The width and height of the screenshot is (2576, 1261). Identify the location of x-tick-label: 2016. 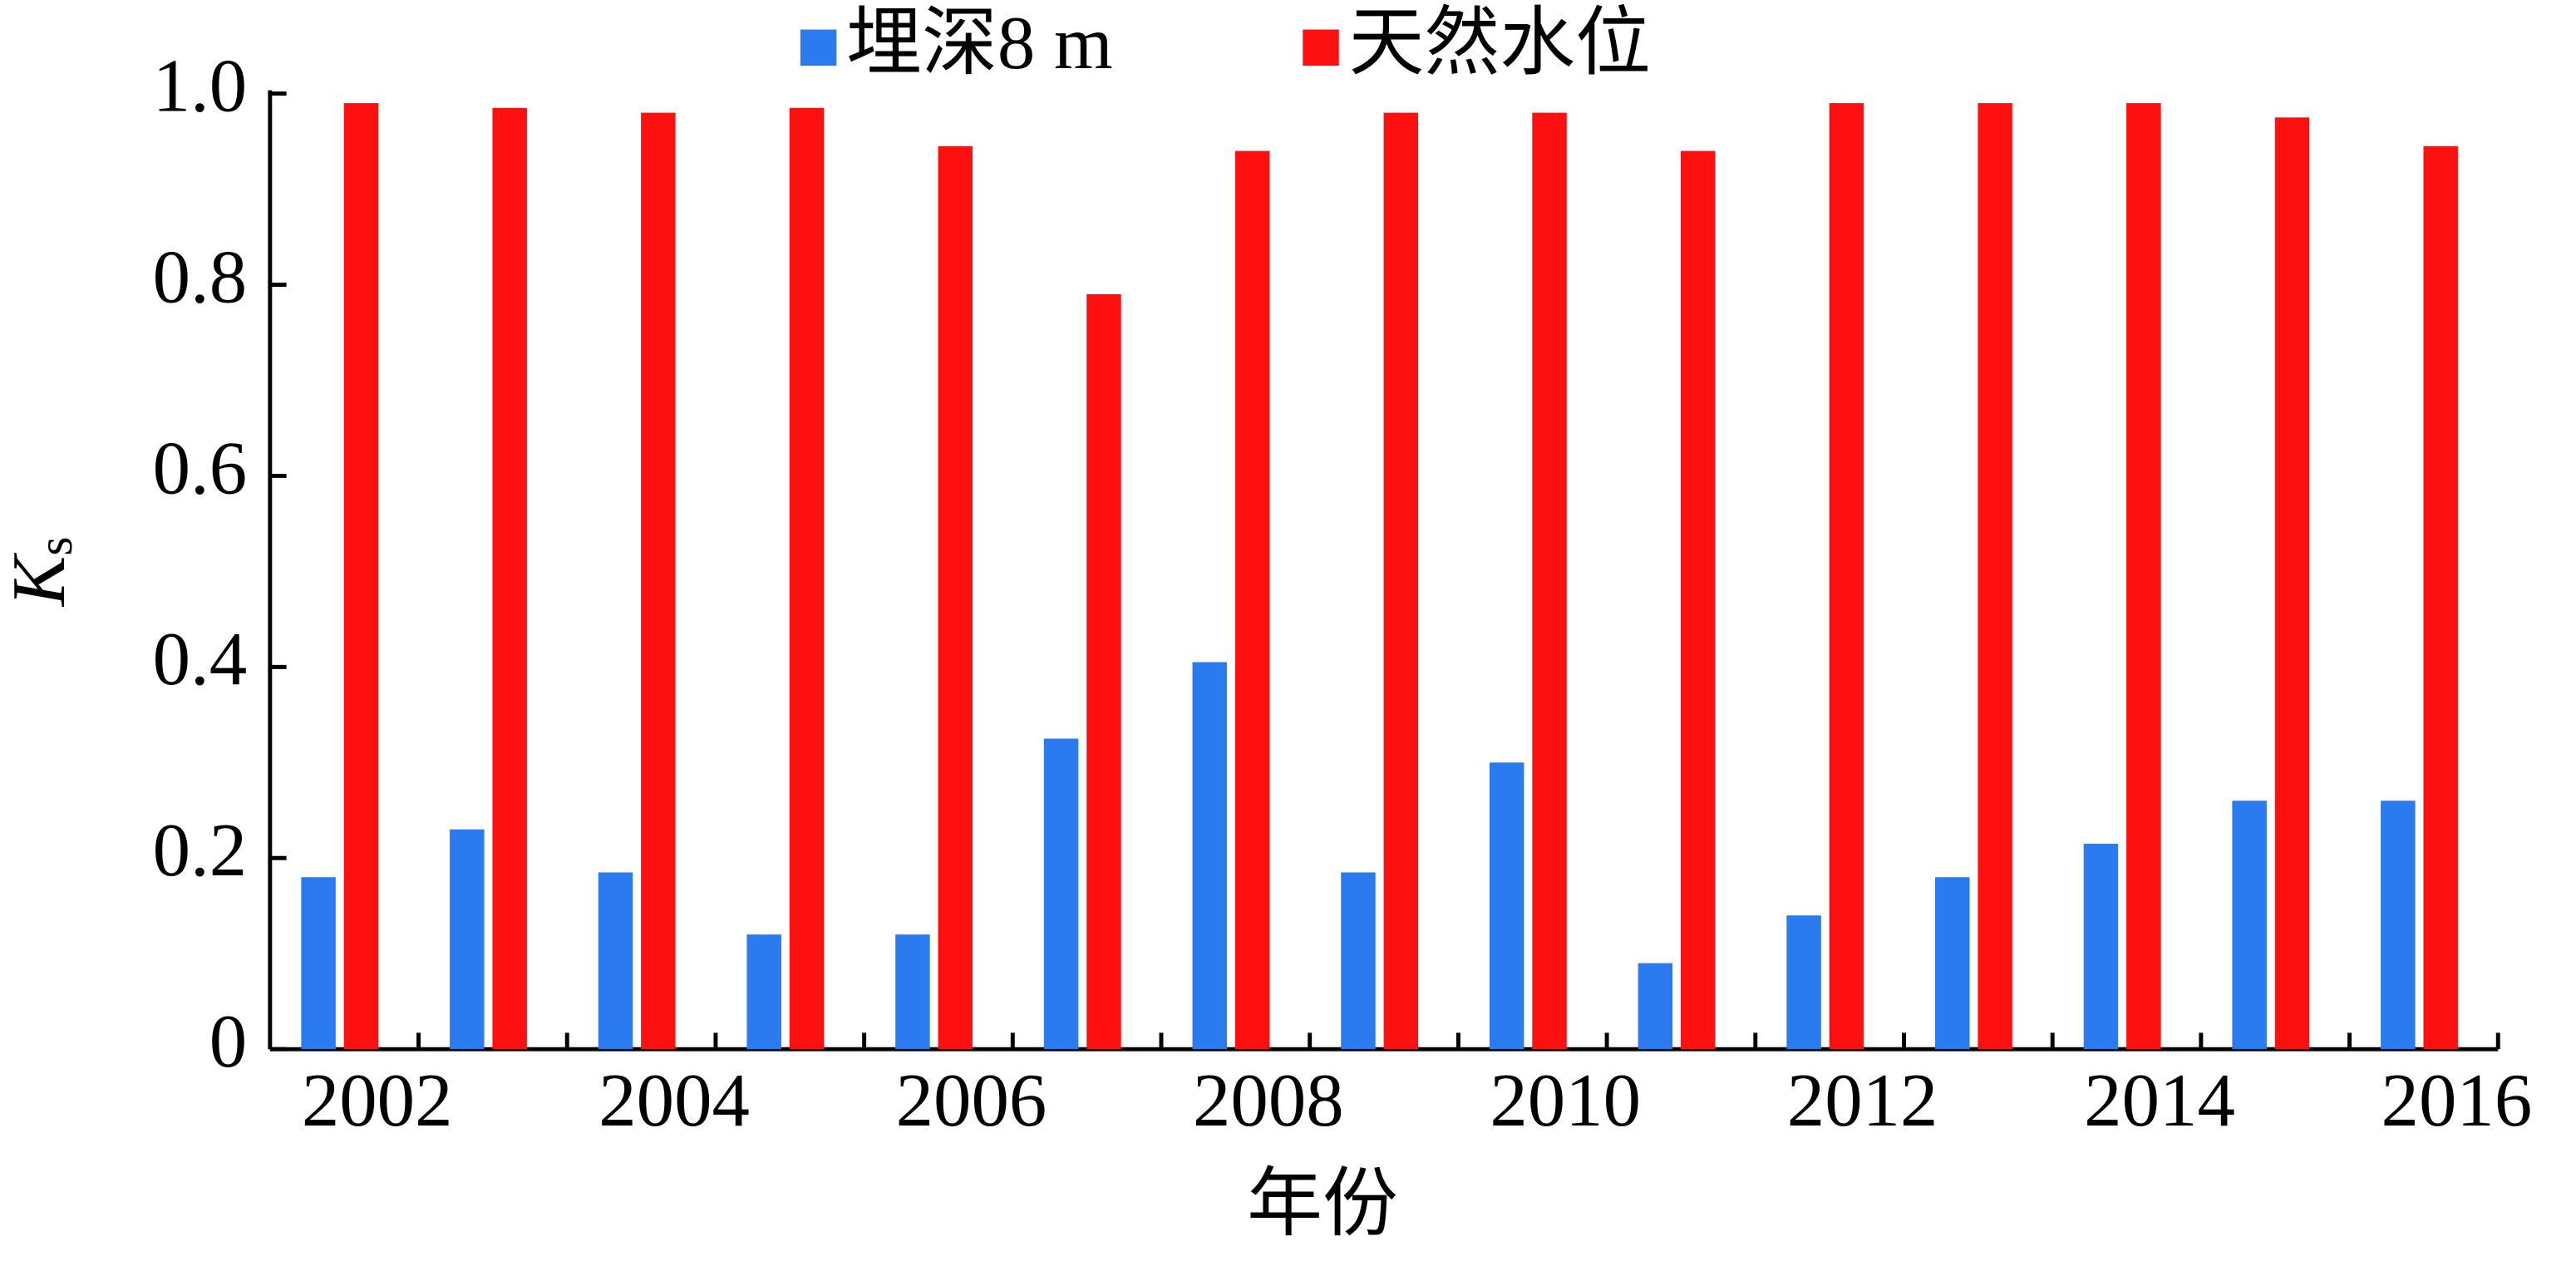
(2457, 1100).